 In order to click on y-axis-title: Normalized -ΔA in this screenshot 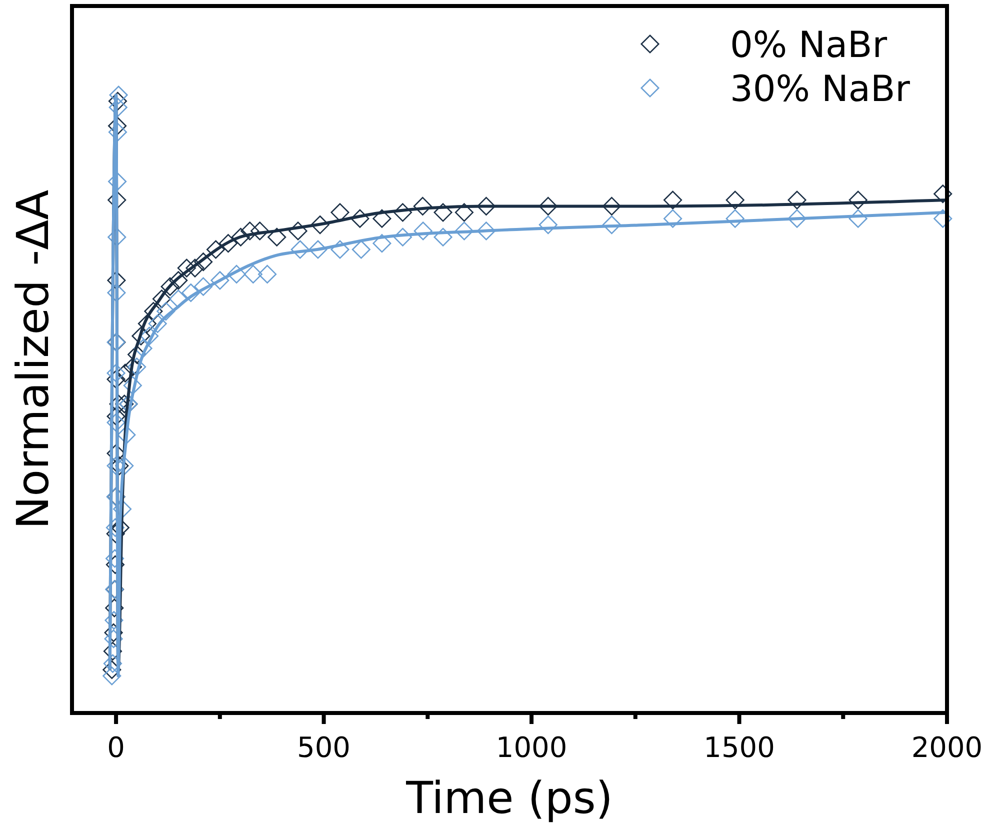, I will do `click(33, 360)`.